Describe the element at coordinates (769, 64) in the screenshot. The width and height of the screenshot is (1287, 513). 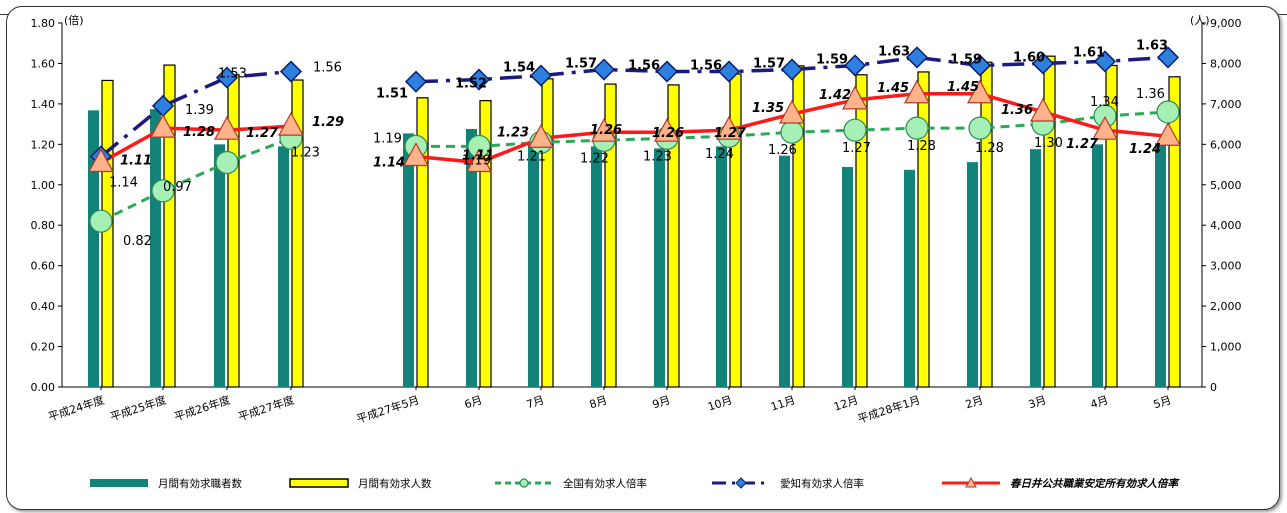
I see `aichi-label: 1.57` at that location.